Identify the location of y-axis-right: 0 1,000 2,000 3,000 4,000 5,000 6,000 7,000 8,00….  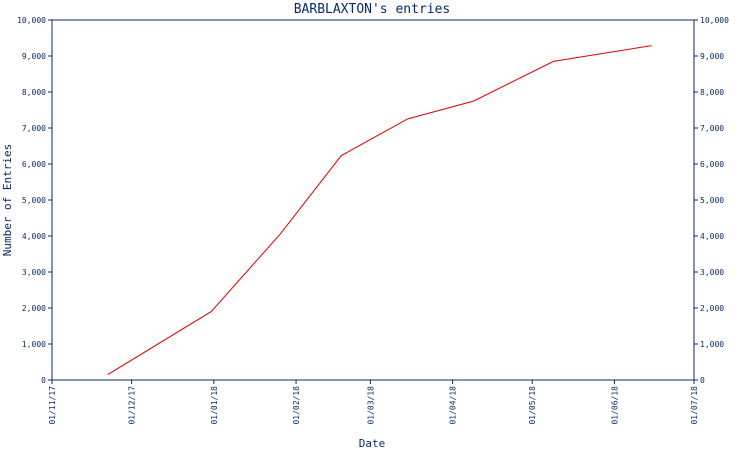
(711, 200).